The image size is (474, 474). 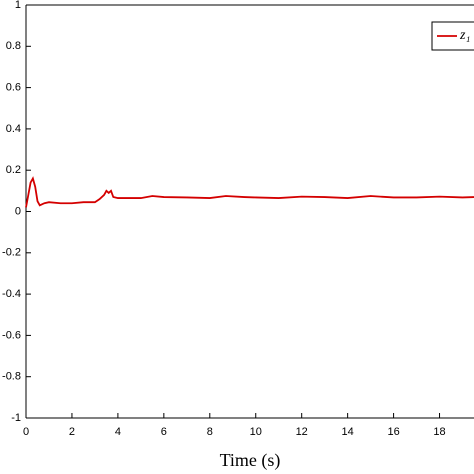 I want to click on x-tick-label: 10, so click(x=256, y=432).